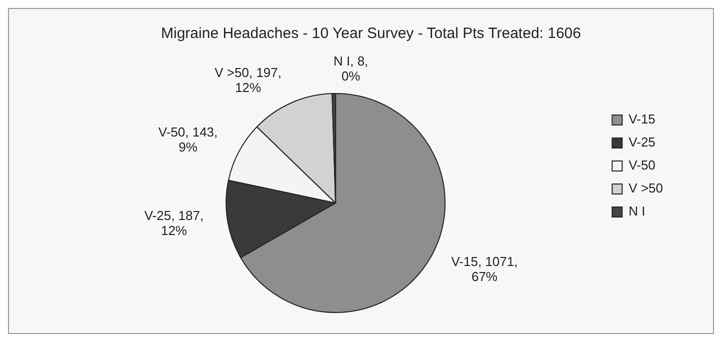 The image size is (724, 344). What do you see at coordinates (637, 211) in the screenshot?
I see `legend-label: N I` at bounding box center [637, 211].